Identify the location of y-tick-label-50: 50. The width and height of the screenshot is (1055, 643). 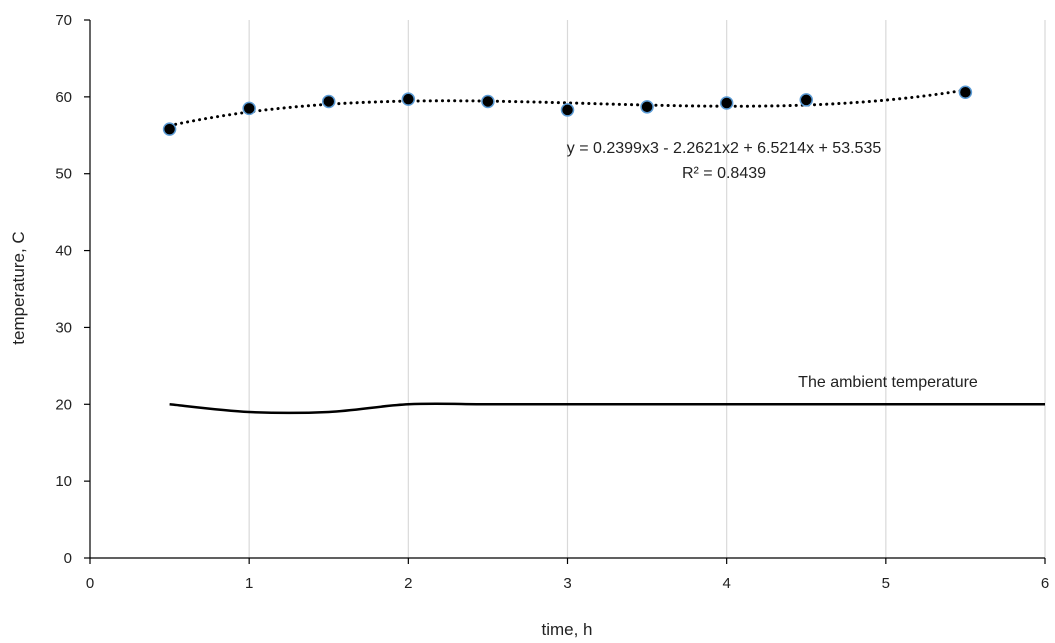
(63, 174).